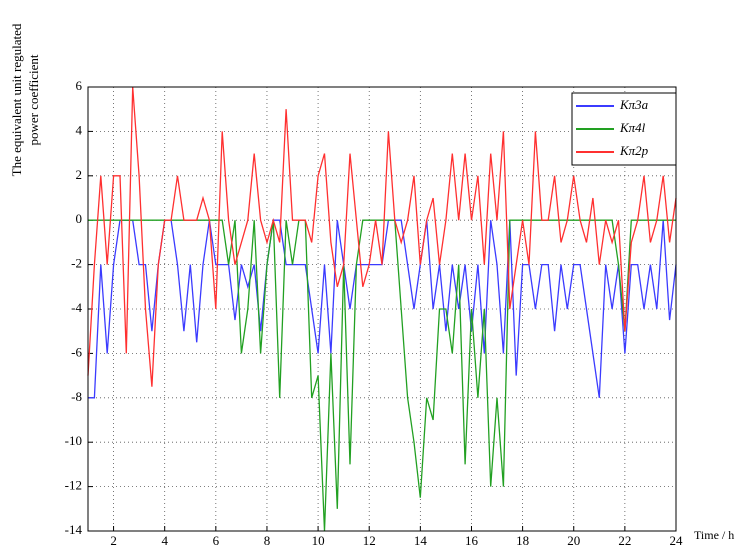 This screenshot has width=740, height=556. What do you see at coordinates (76, 307) in the screenshot?
I see `y-tick-label: -4` at bounding box center [76, 307].